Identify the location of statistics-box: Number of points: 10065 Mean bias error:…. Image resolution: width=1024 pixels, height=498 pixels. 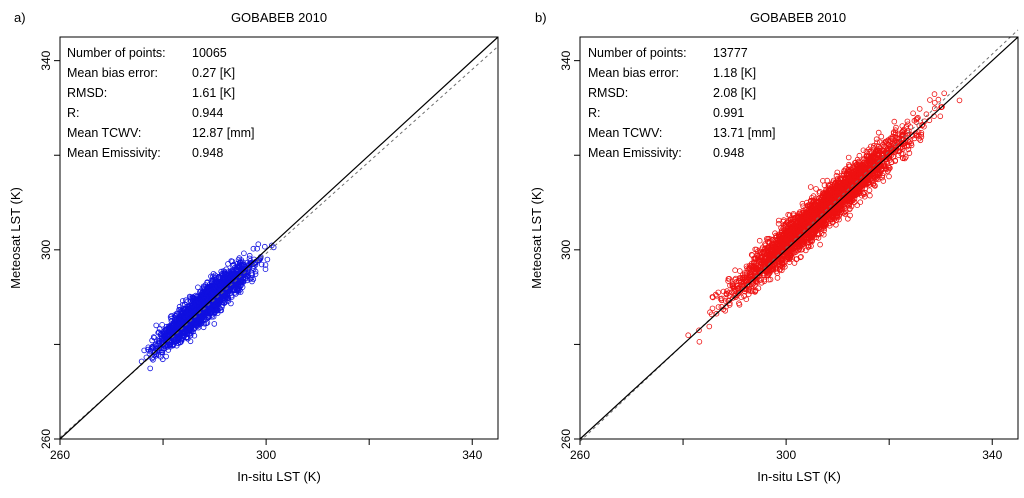
(161, 103).